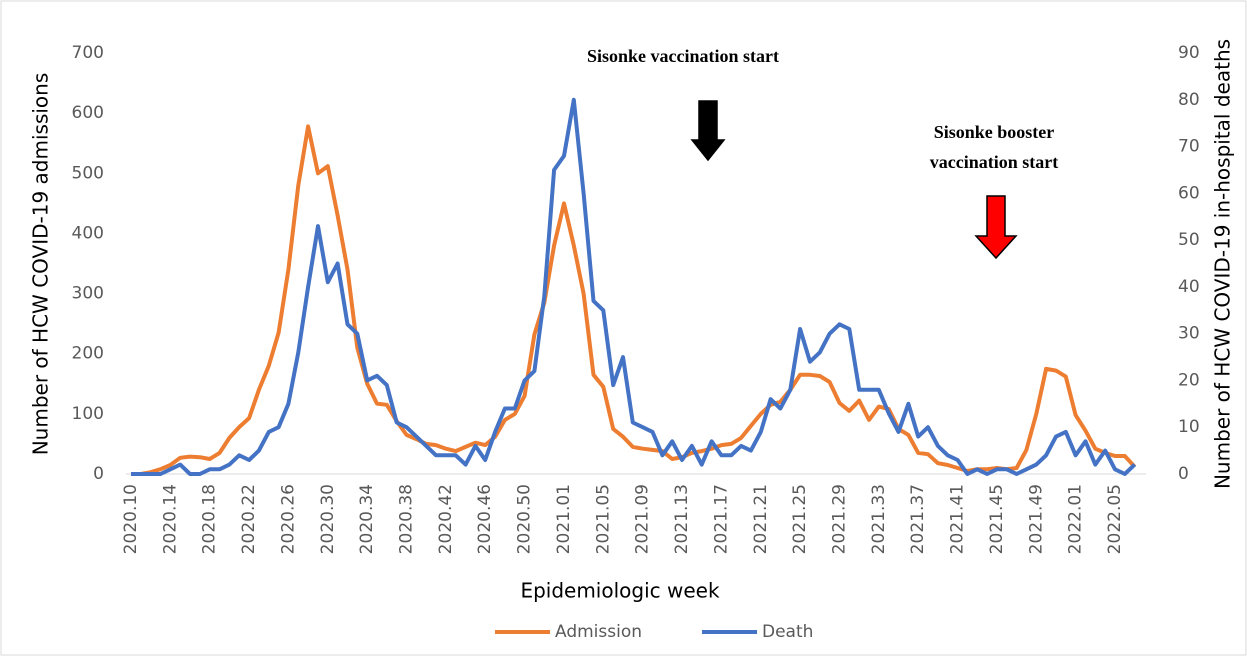 The height and width of the screenshot is (660, 1247). What do you see at coordinates (997, 519) in the screenshot?
I see `x-tick-label: 2021.45` at bounding box center [997, 519].